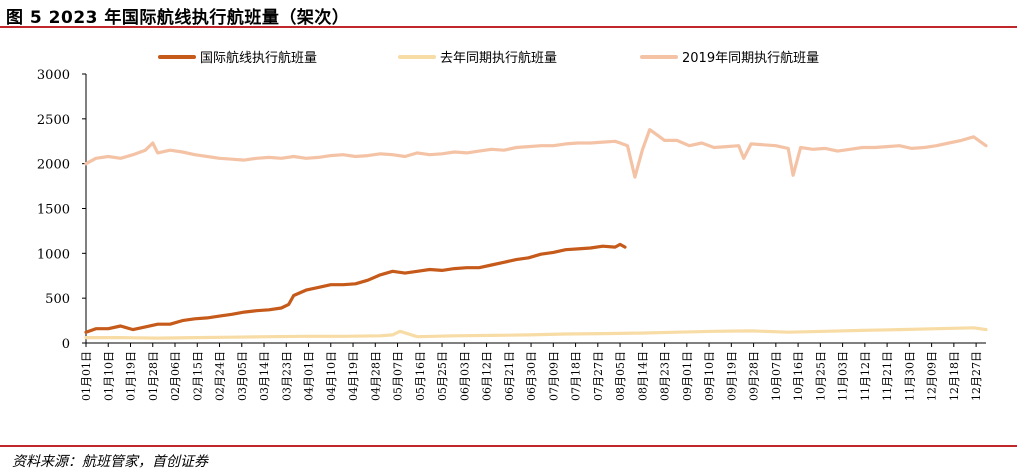 This screenshot has width=1017, height=473. What do you see at coordinates (153, 376) in the screenshot?
I see `x-tick-label: 01月28日` at bounding box center [153, 376].